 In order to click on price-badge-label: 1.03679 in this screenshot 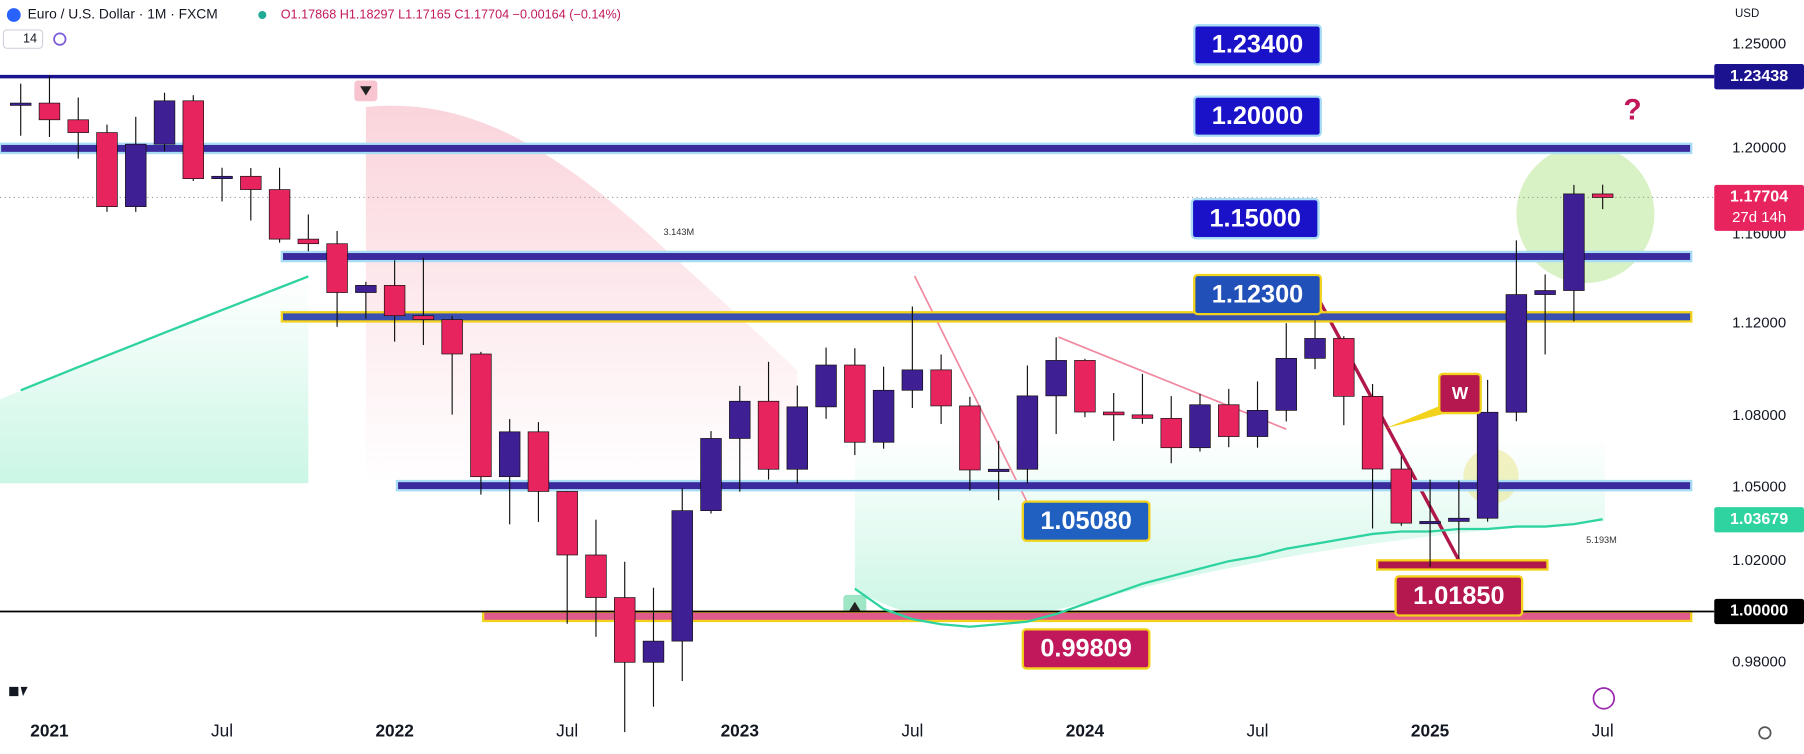, I will do `click(1759, 519)`.